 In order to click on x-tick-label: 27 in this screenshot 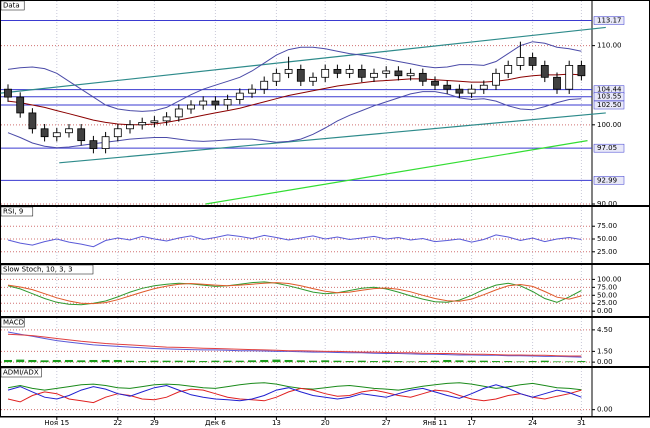, I will do `click(386, 423)`.